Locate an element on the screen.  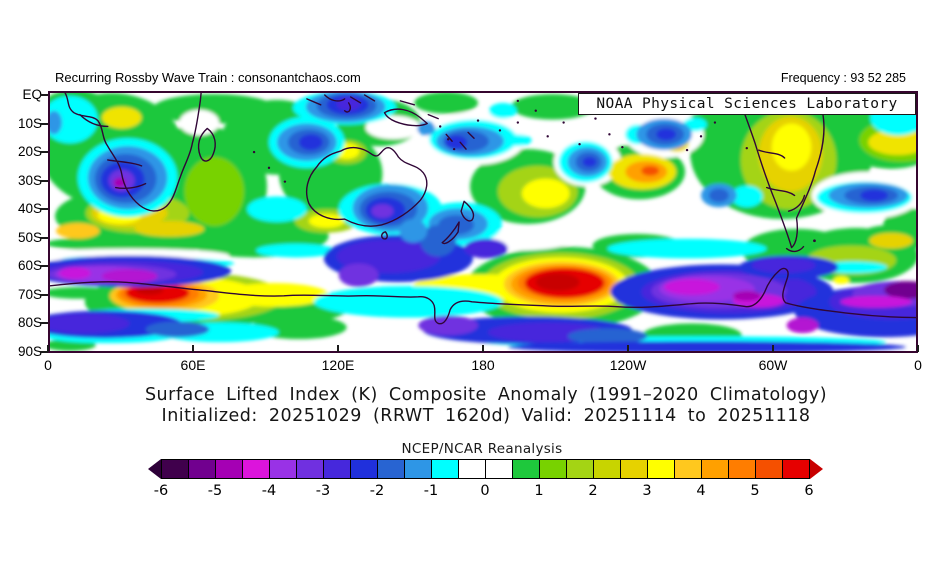
colorbar-tick-label: 6 is located at coordinates (809, 491).